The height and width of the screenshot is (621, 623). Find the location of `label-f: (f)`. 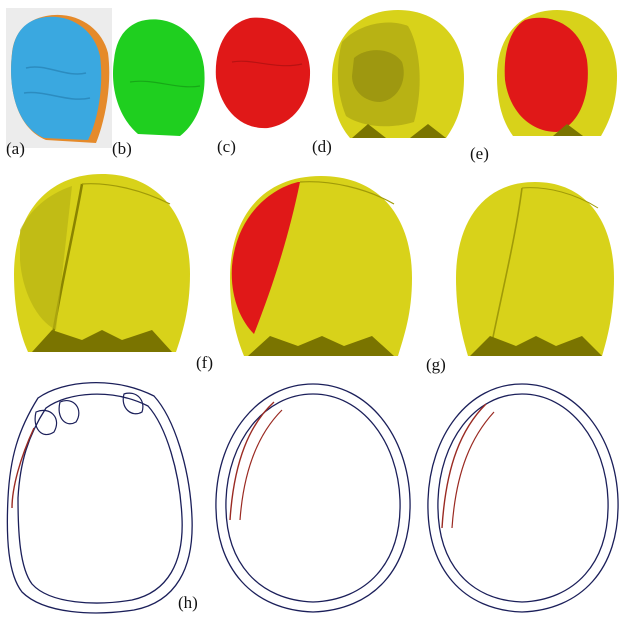

label-f: (f) is located at coordinates (204, 362).